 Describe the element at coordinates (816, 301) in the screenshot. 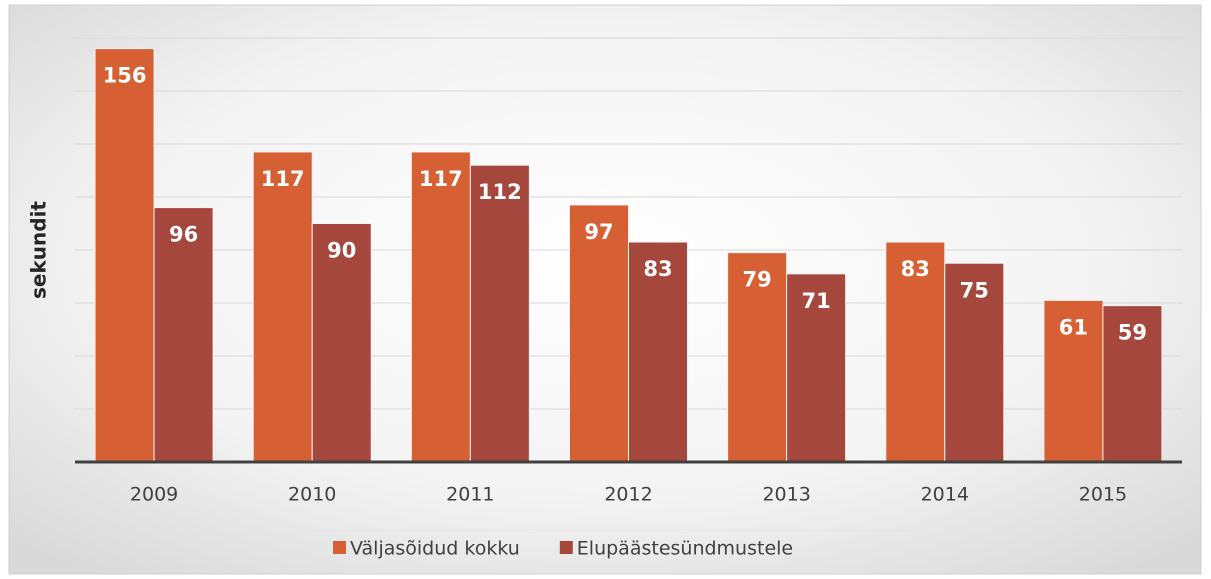

I see `value-label: 71` at that location.